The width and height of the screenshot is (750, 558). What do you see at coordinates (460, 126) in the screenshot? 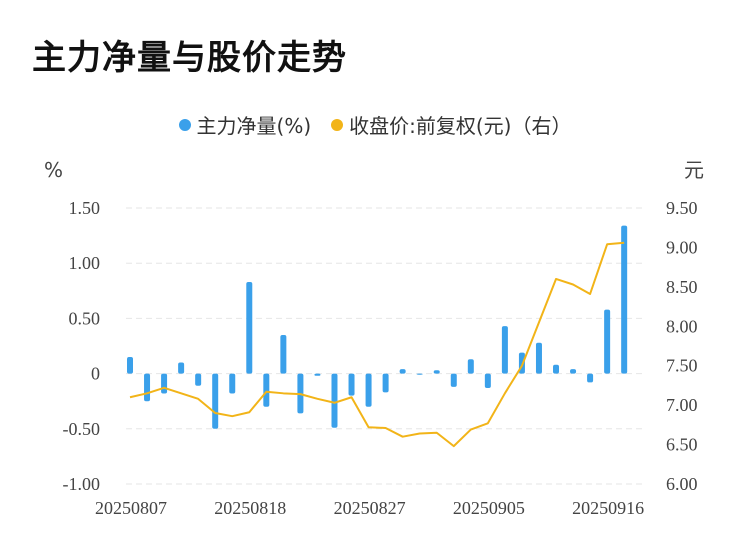
I see `legend-label-close-price: 收盘价:前复权(元)（右）` at bounding box center [460, 126].